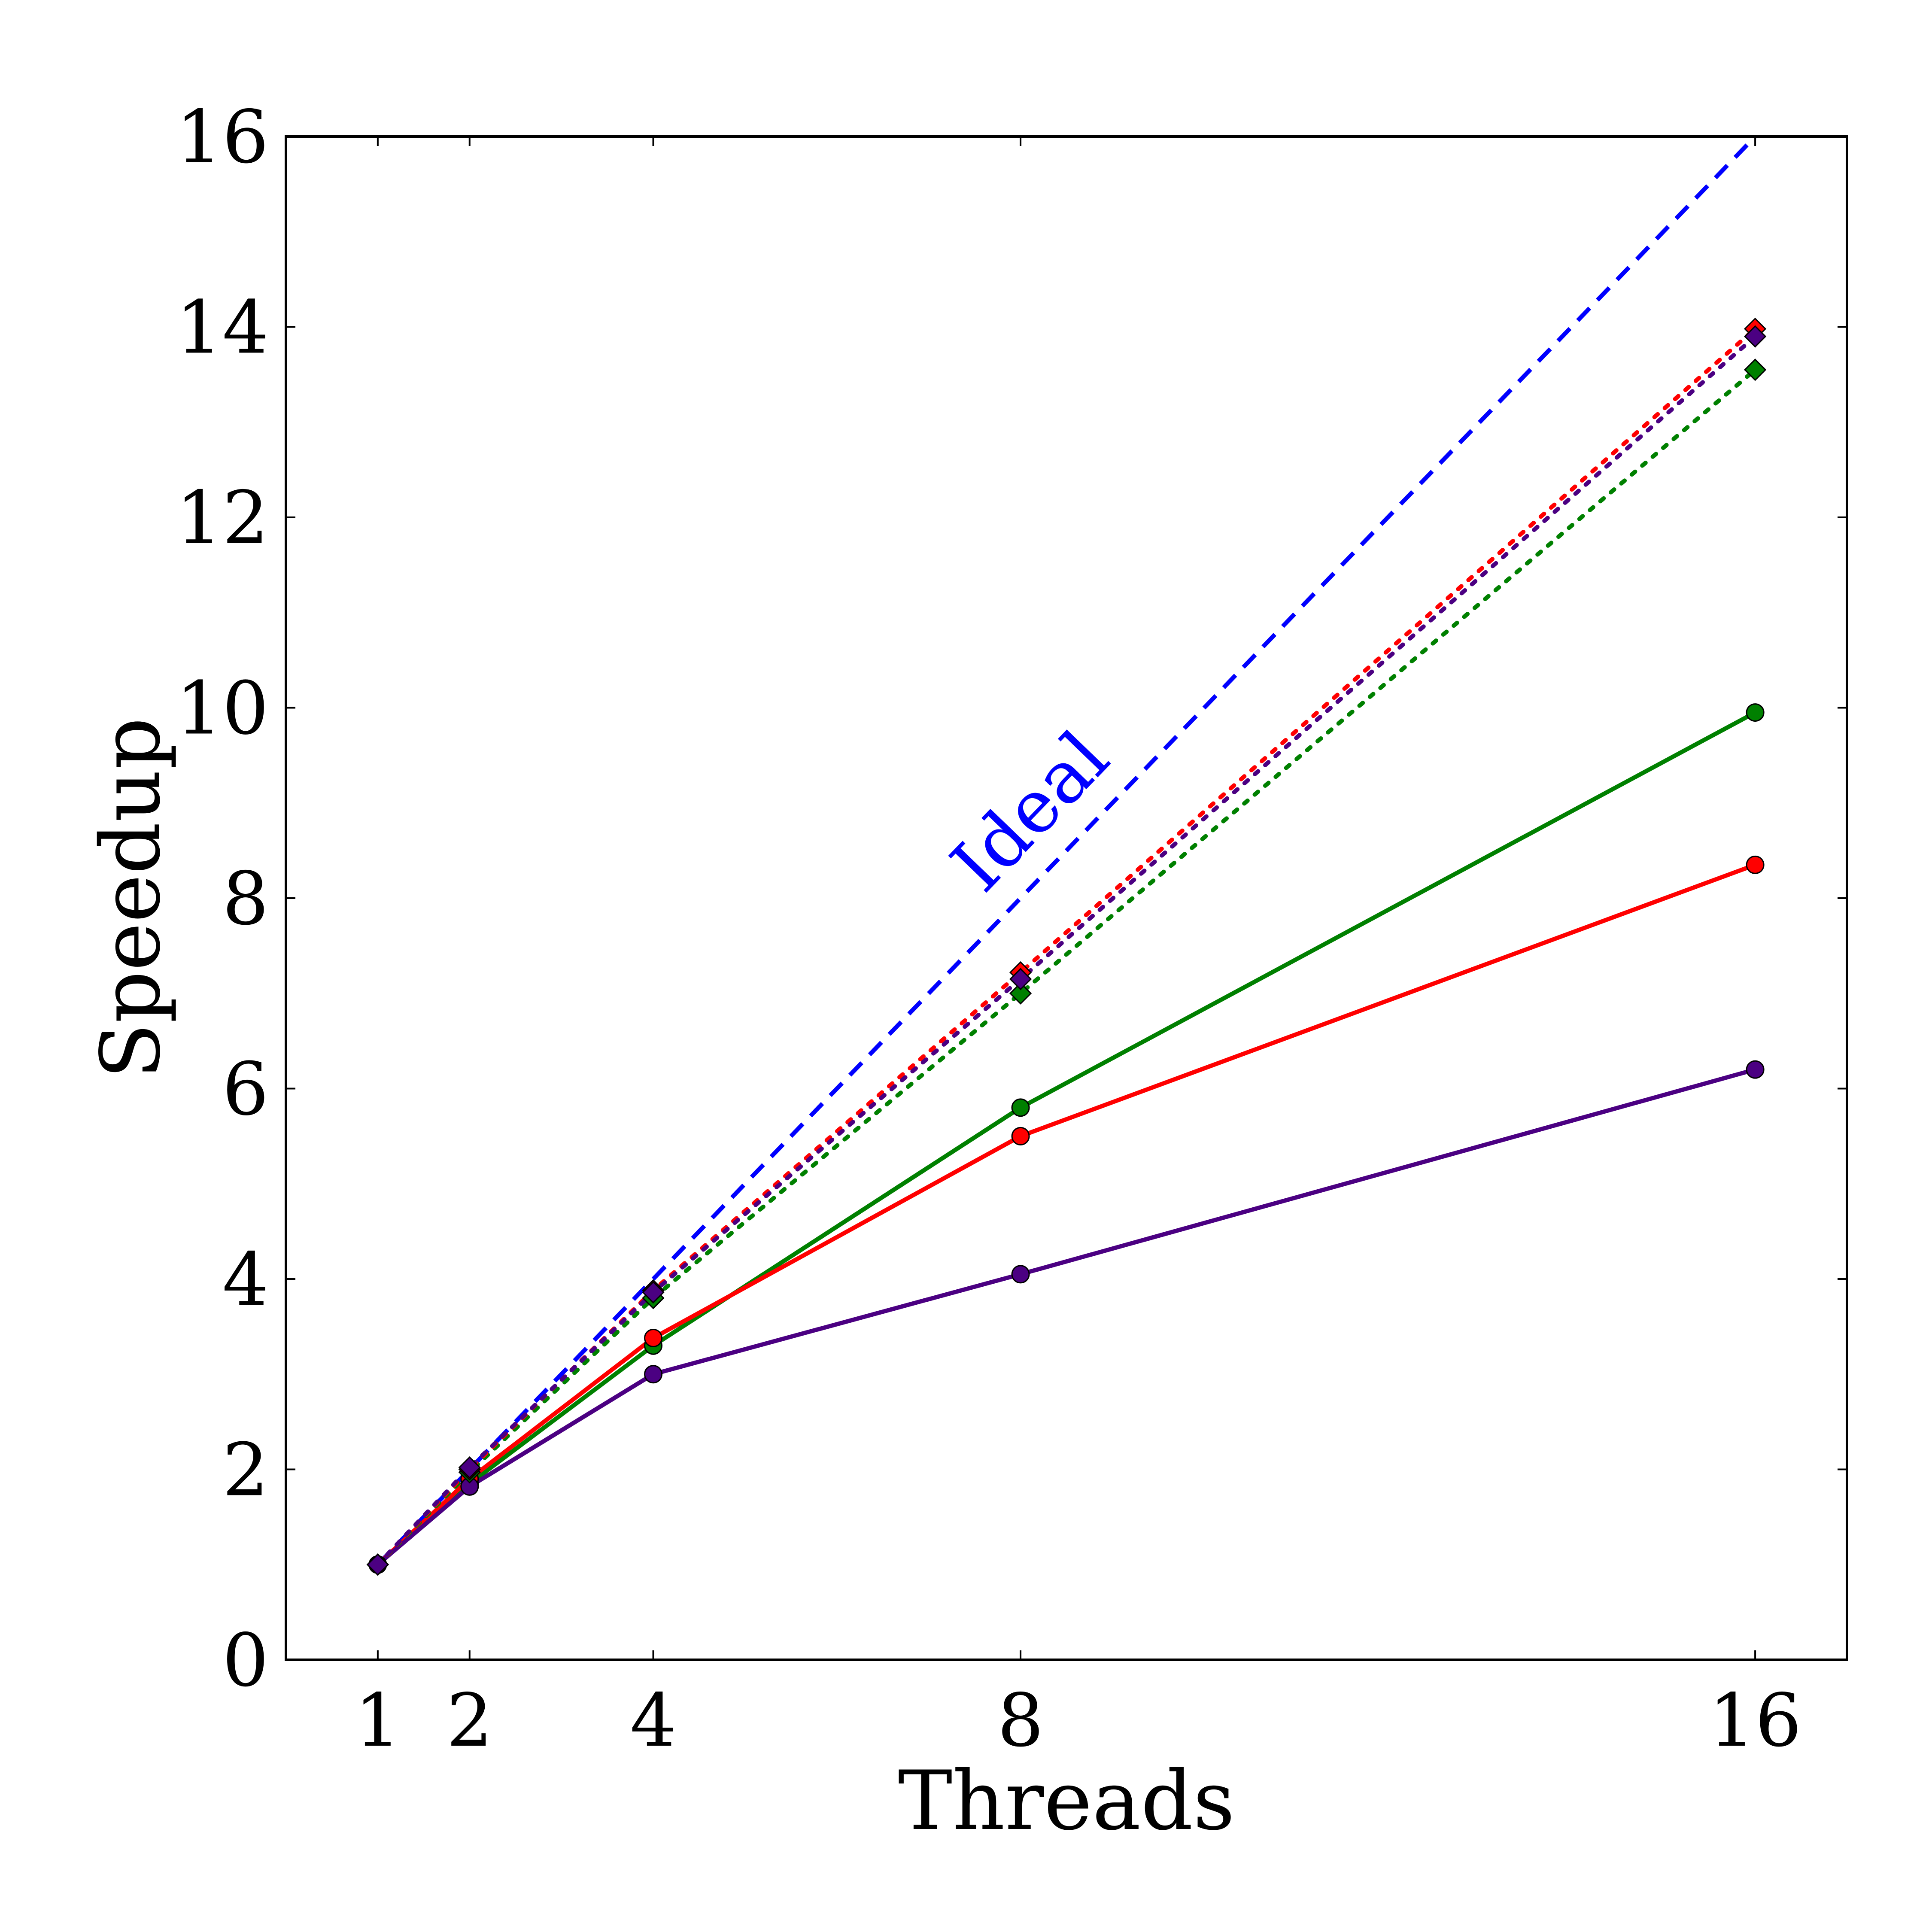 Image resolution: width=1932 pixels, height=1932 pixels. I want to click on ideal-line-label: Ideal, so click(1030, 812).